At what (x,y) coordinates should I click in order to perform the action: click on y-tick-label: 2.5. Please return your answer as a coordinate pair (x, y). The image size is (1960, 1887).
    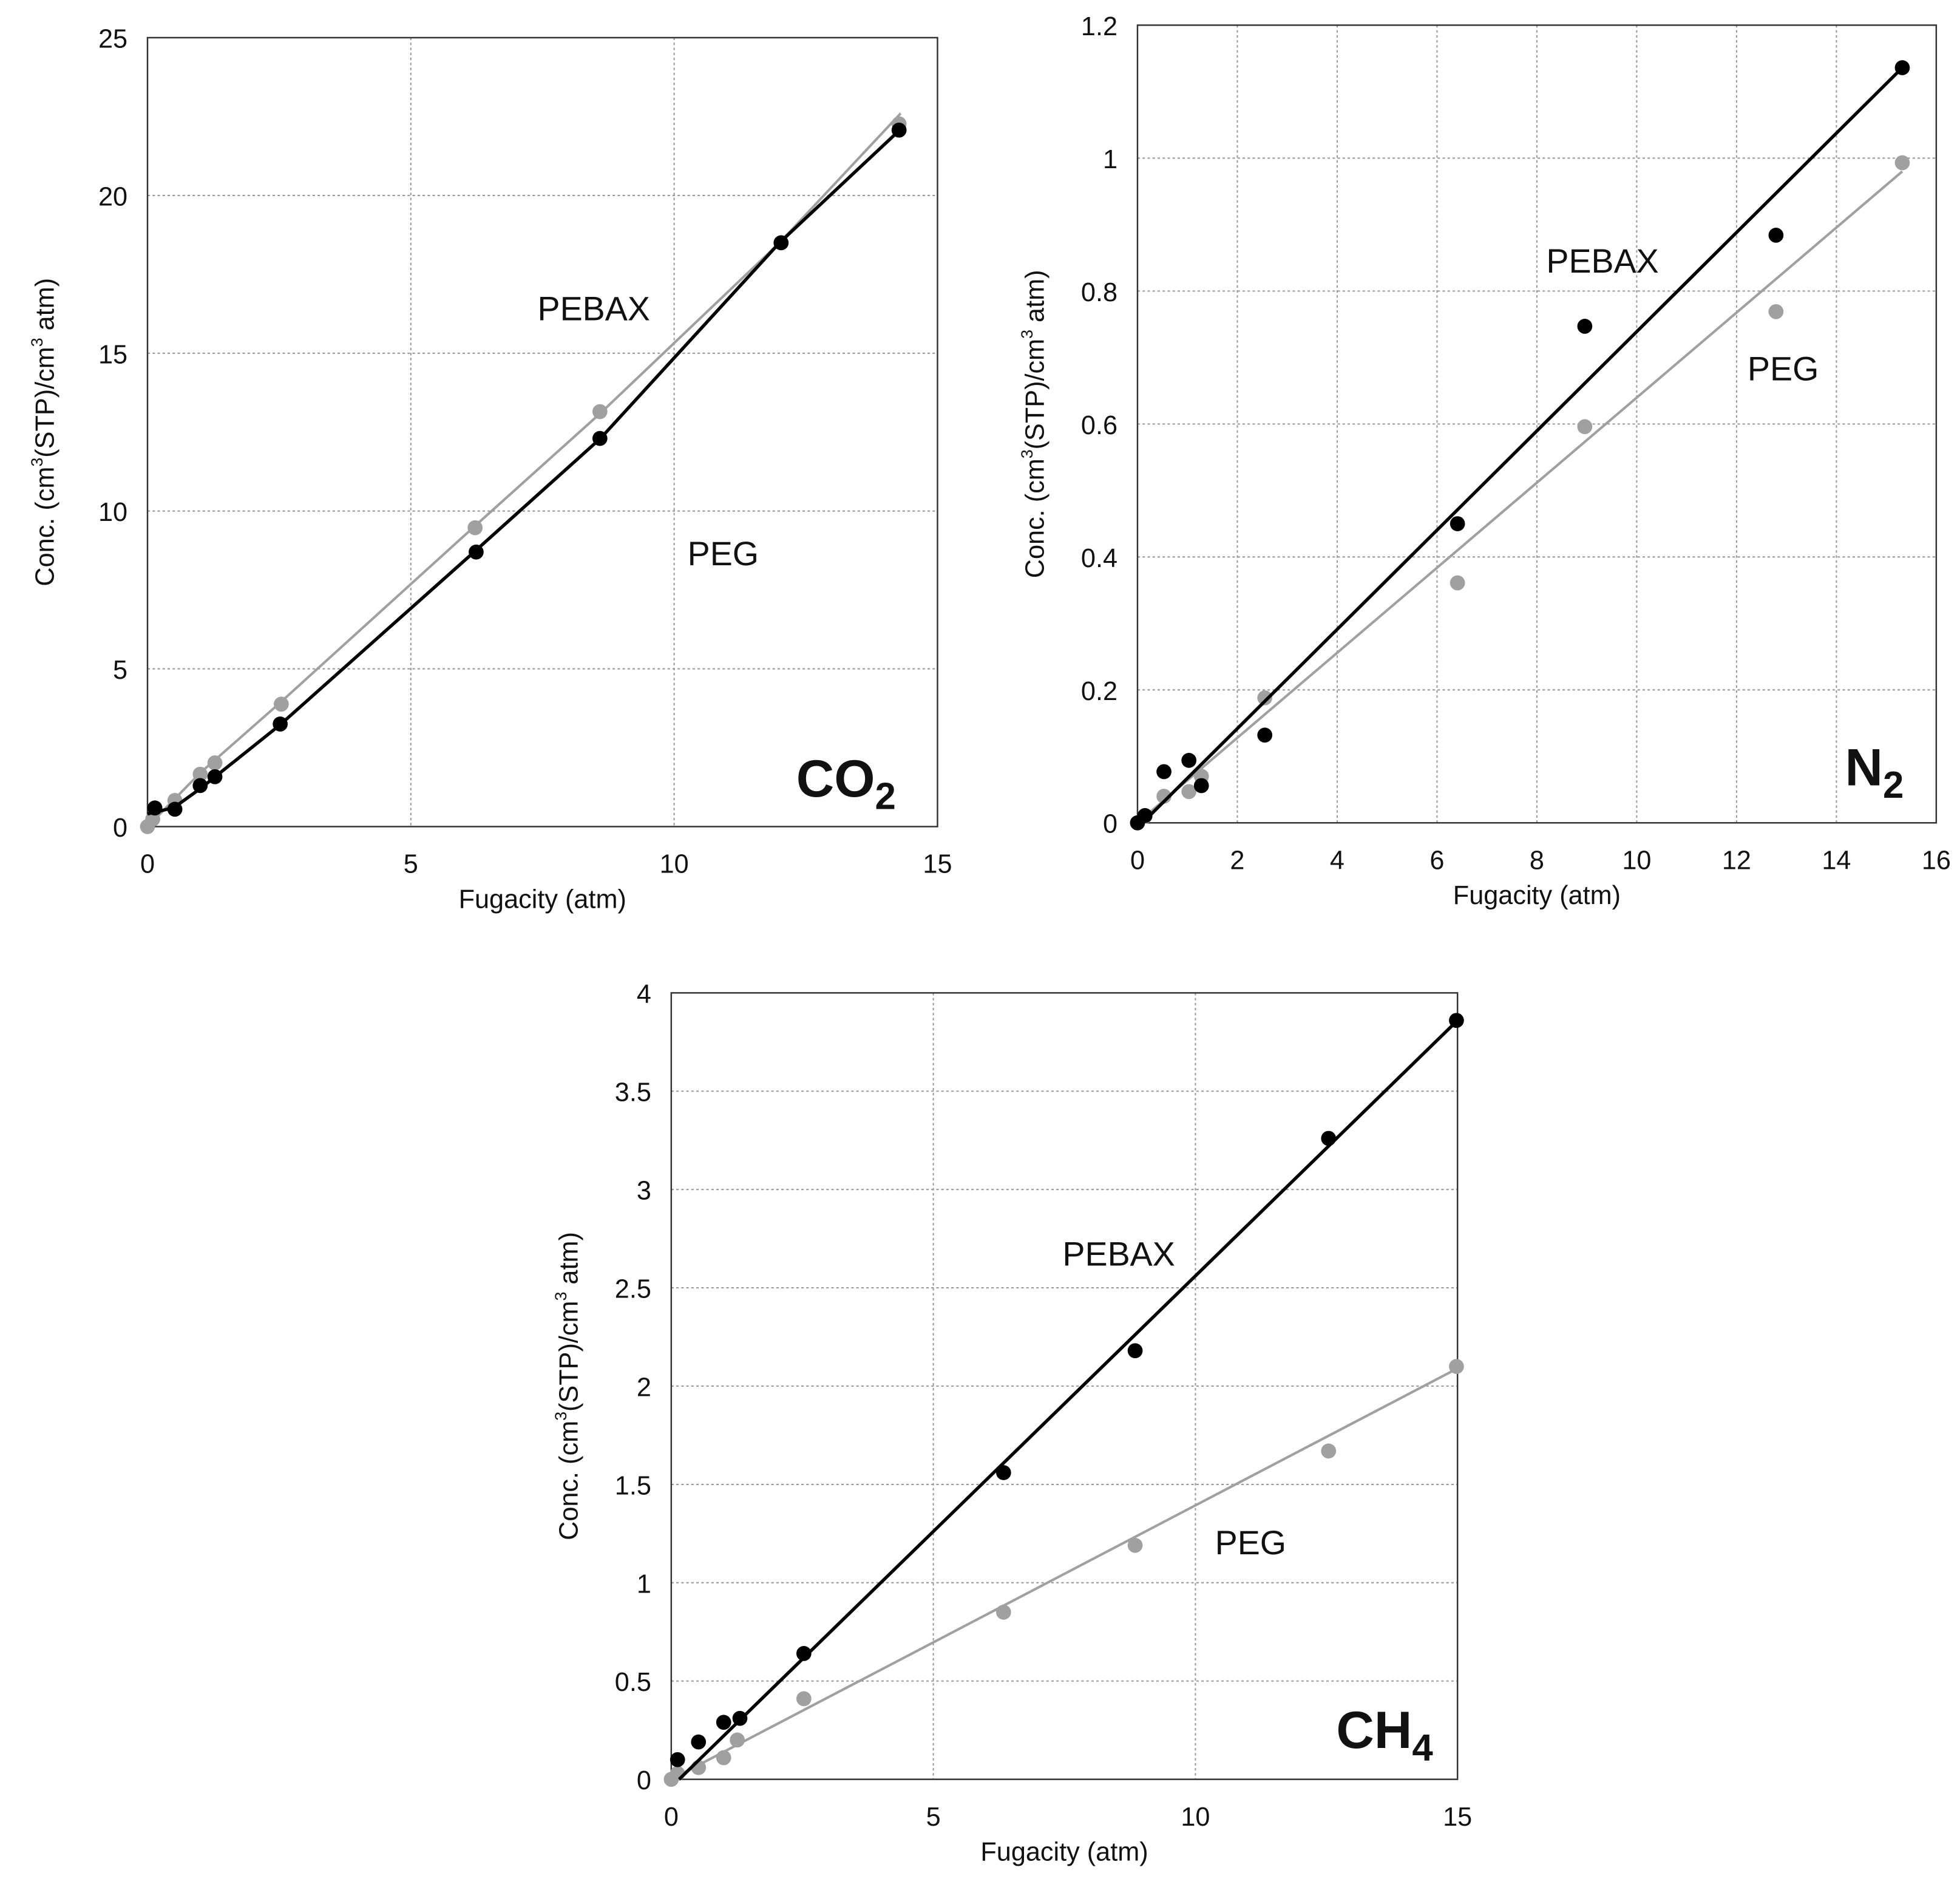
    Looking at the image, I should click on (633, 1289).